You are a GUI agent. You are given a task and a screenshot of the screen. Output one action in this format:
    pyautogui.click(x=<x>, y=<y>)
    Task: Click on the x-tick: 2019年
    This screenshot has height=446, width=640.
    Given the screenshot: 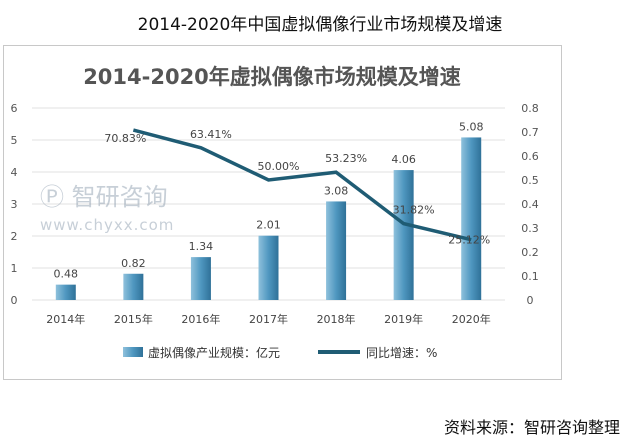 What is the action you would take?
    pyautogui.click(x=403, y=319)
    